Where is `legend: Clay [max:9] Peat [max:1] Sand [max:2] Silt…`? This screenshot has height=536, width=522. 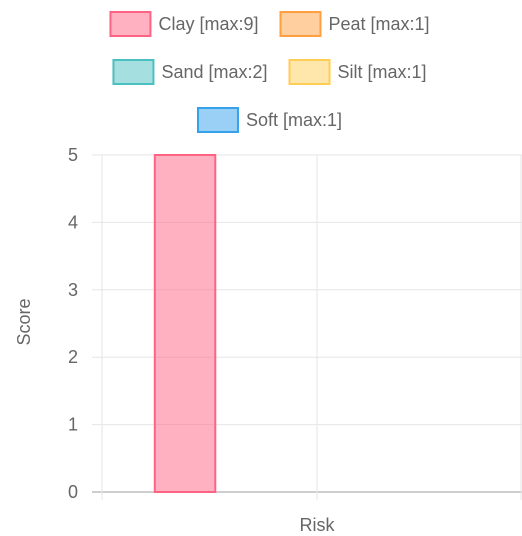
legend: Clay [max:9] Peat [max:1] Sand [max:2] Silt… is located at coordinates (269, 72).